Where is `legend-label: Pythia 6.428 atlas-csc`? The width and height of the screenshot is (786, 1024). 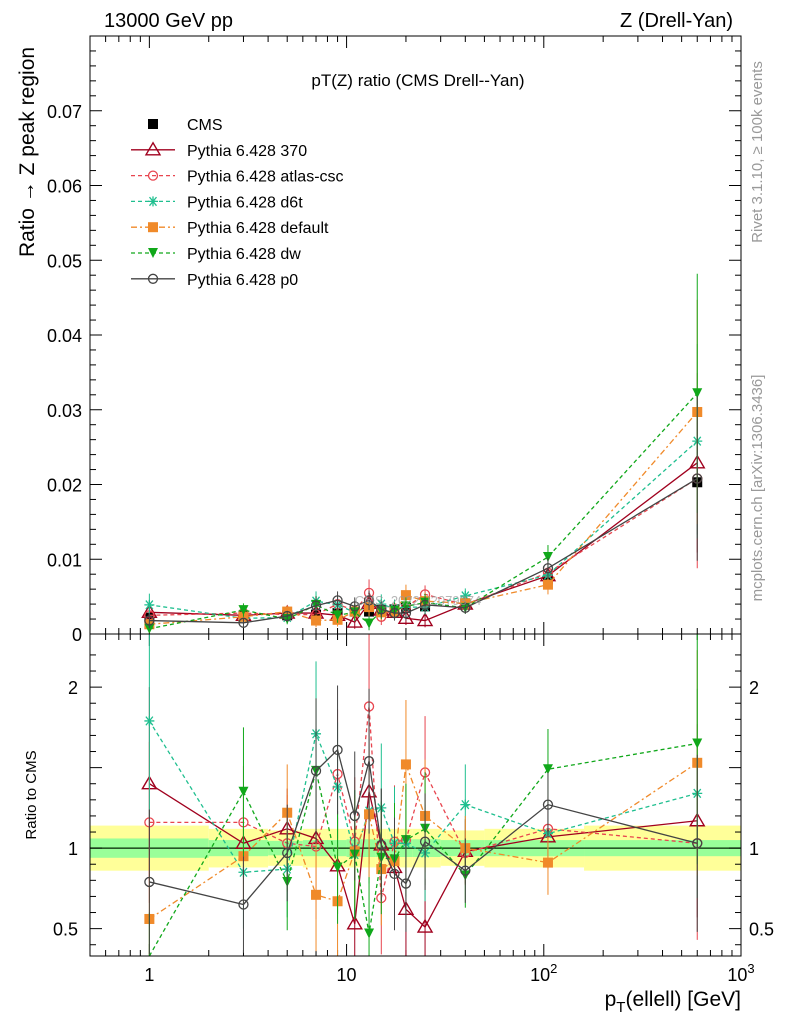 legend-label: Pythia 6.428 atlas-csc is located at coordinates (265, 177).